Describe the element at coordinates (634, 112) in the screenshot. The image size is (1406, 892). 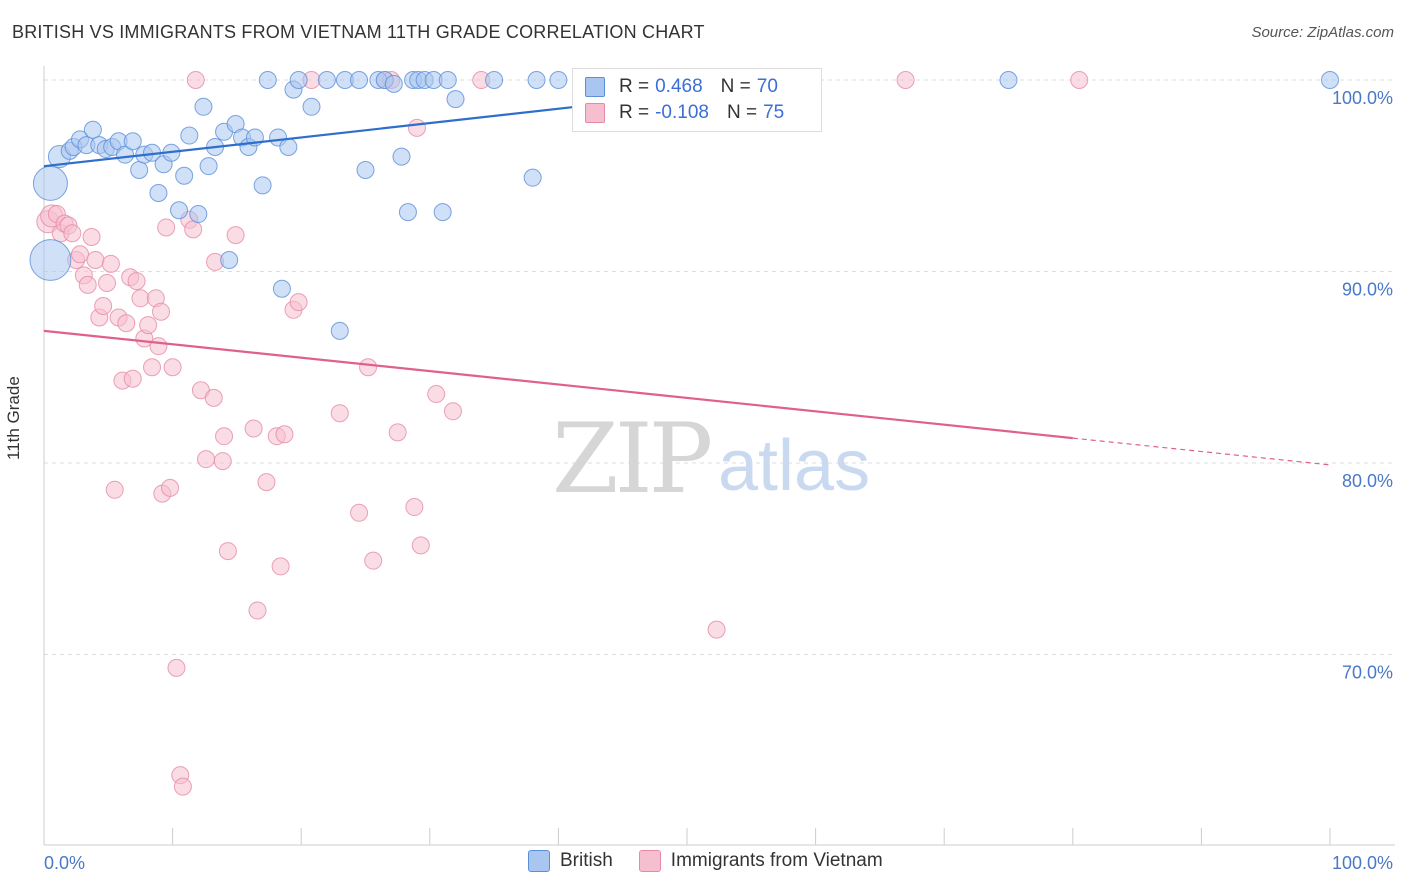
I see `vietnam-r-label: R =` at that location.